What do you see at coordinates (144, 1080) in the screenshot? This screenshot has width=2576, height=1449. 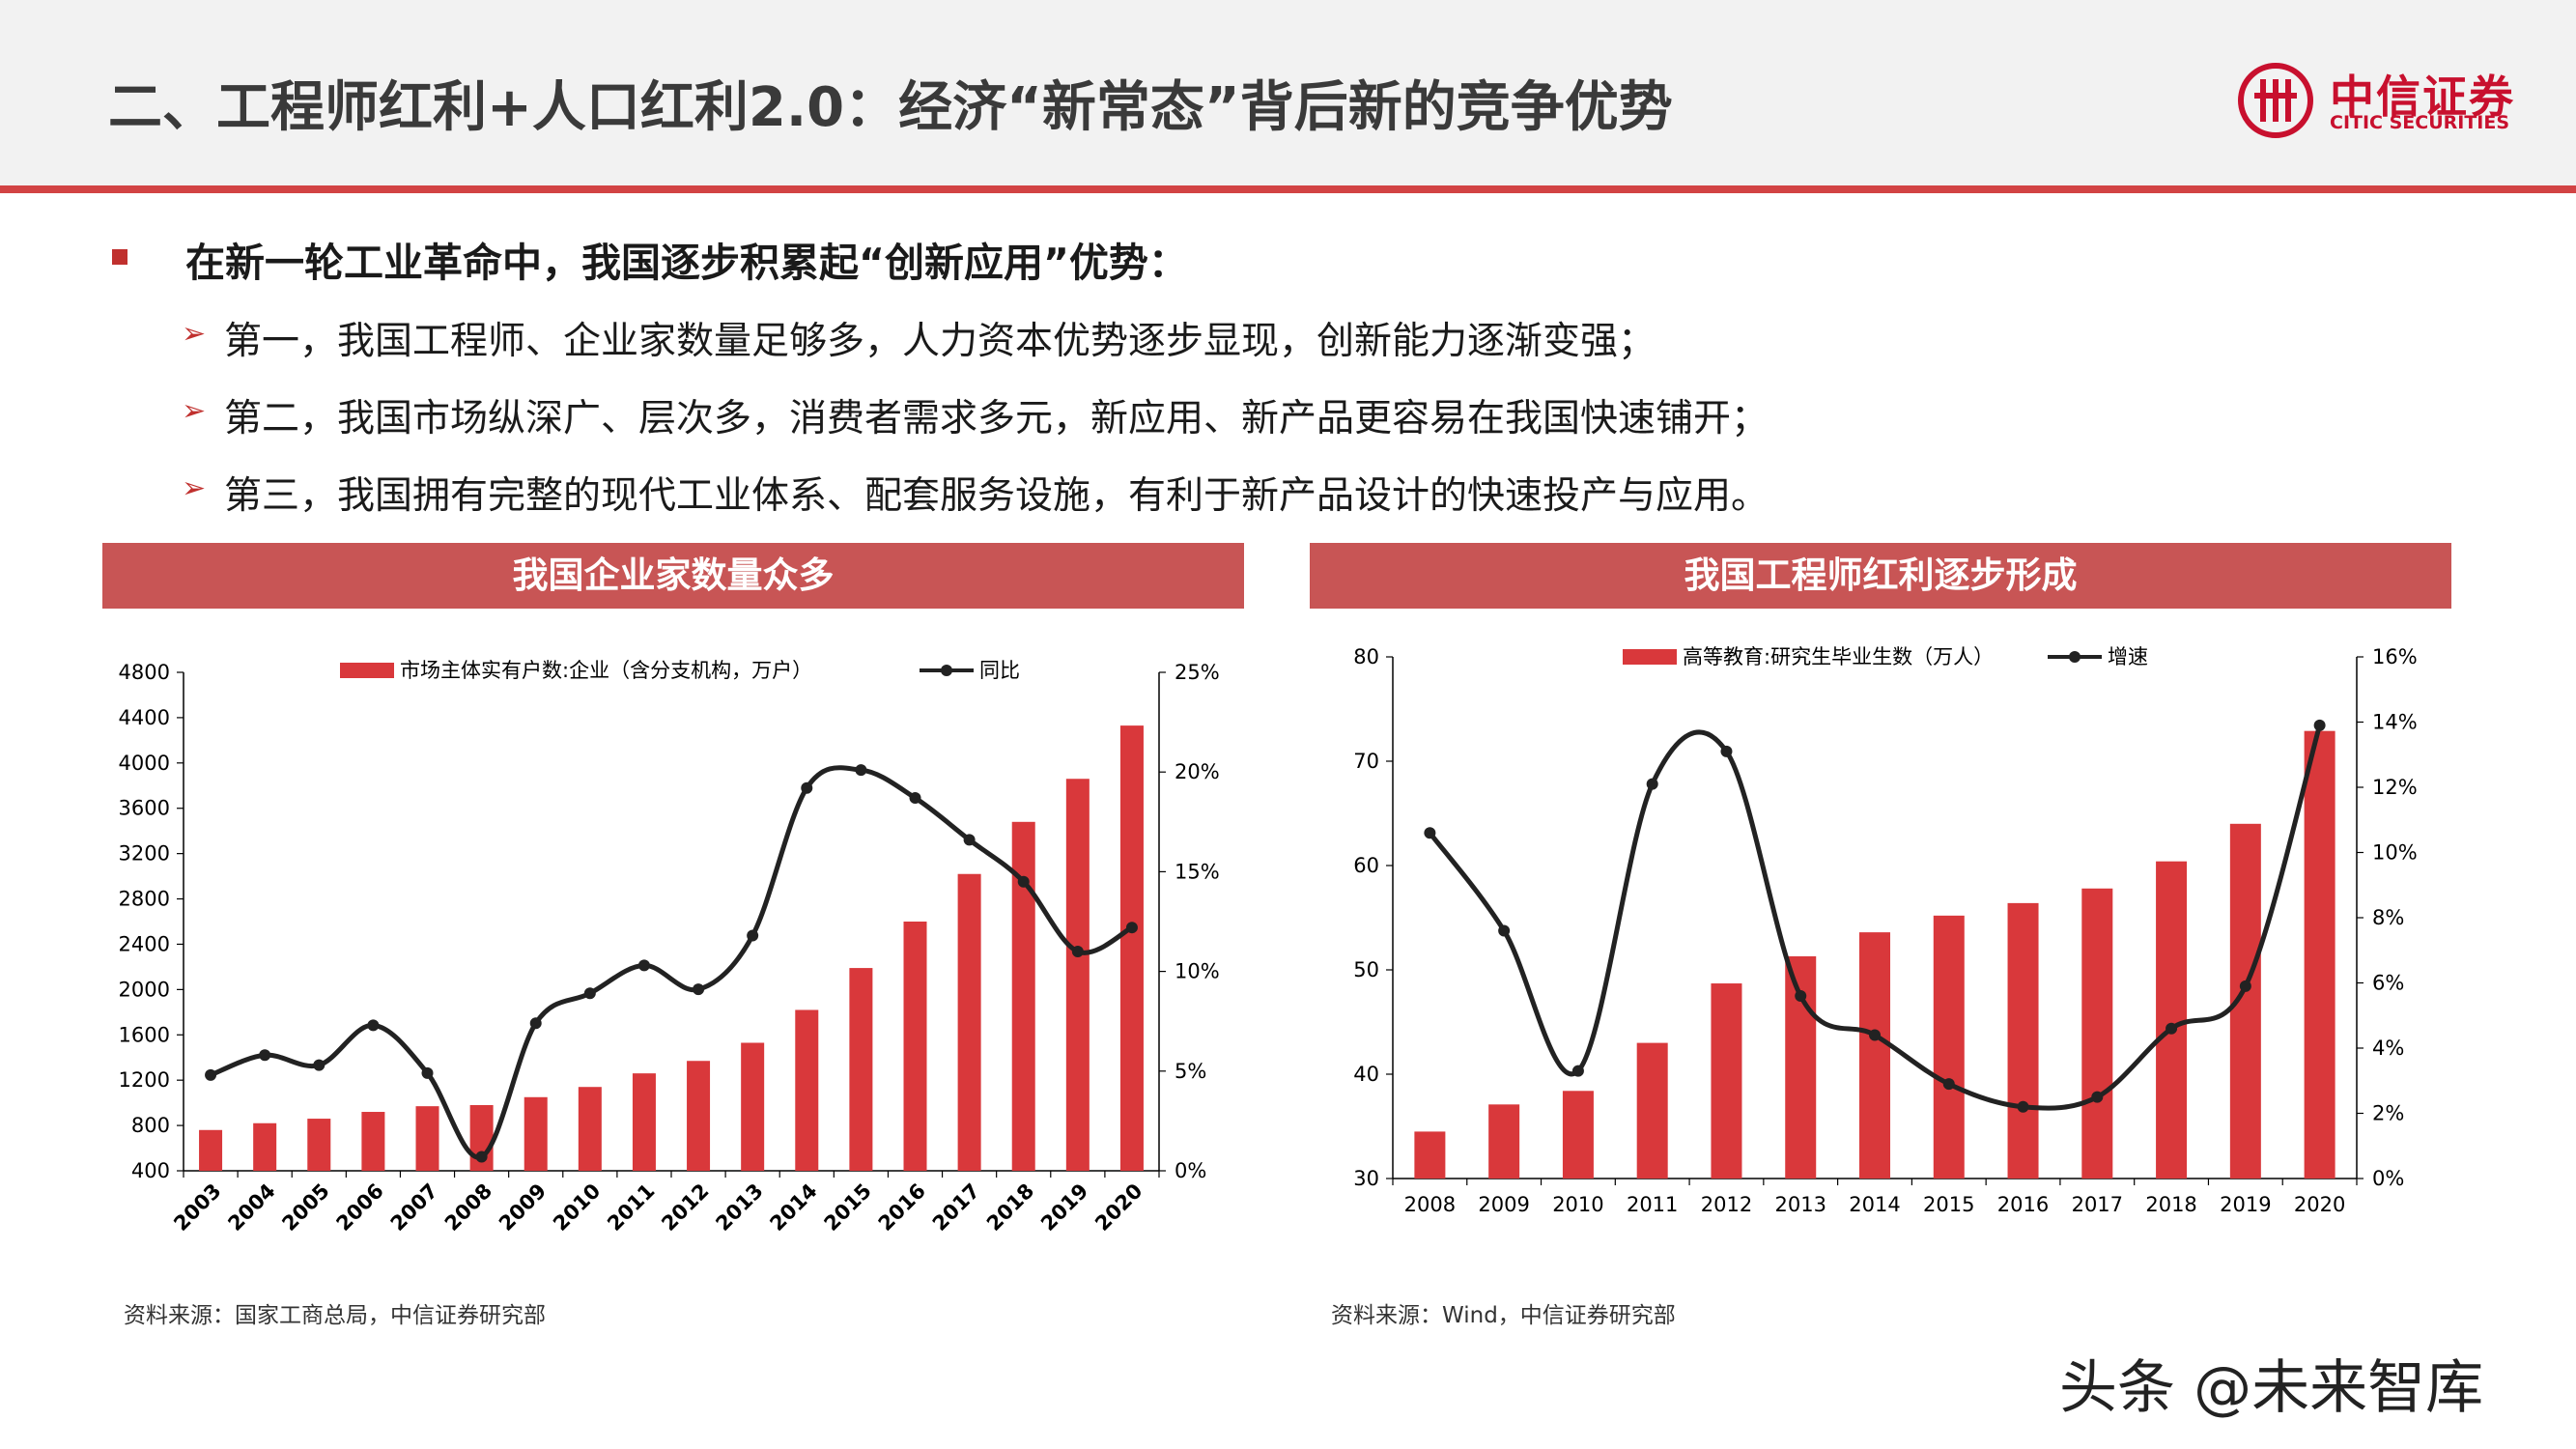 I see `left-axis-tick-label: 1200` at bounding box center [144, 1080].